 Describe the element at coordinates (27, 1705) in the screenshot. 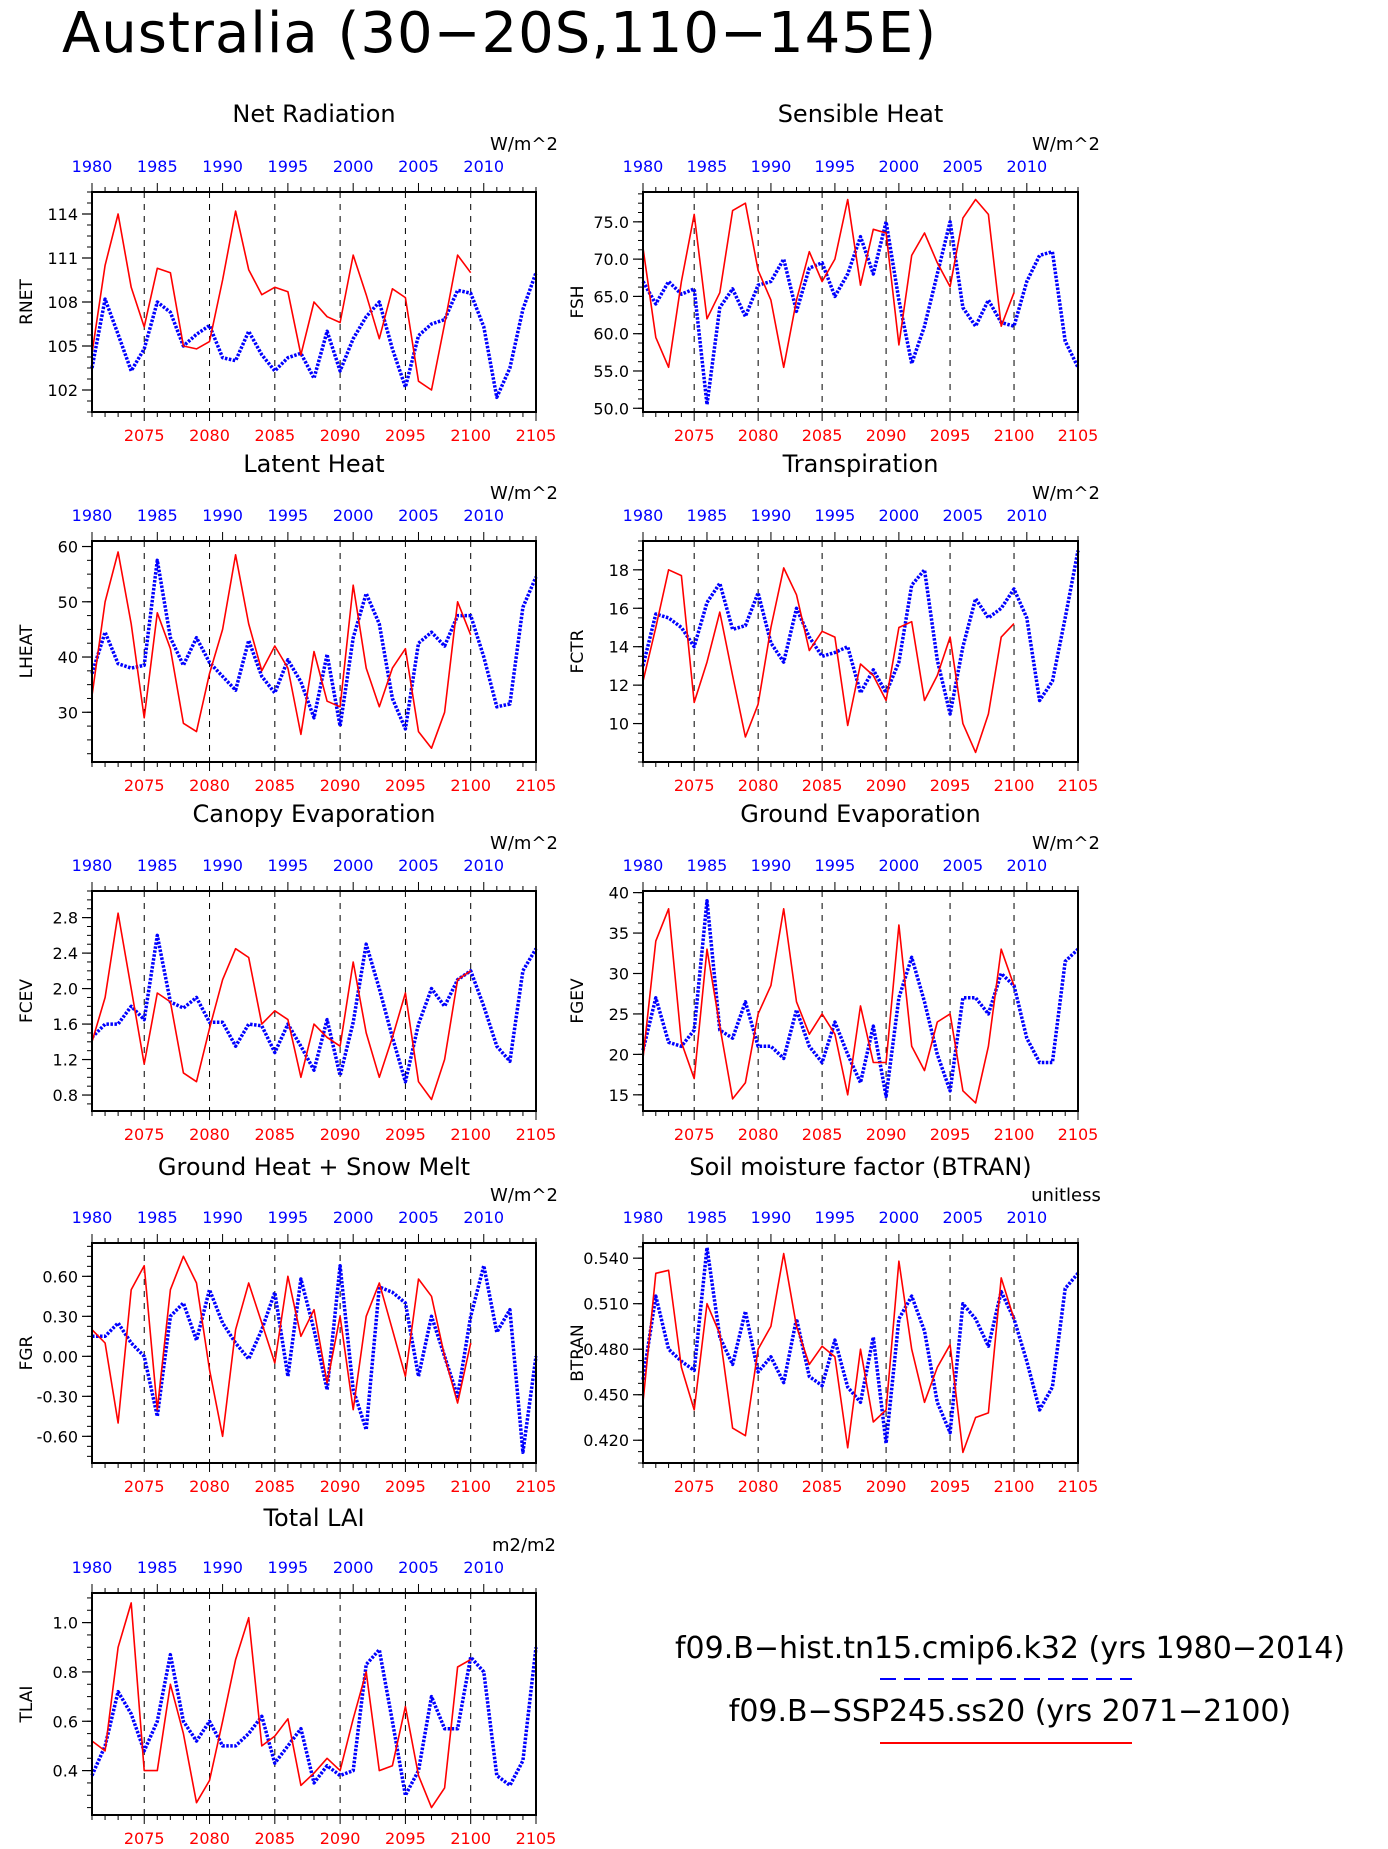

I see `y-axis-label: TLAI` at that location.